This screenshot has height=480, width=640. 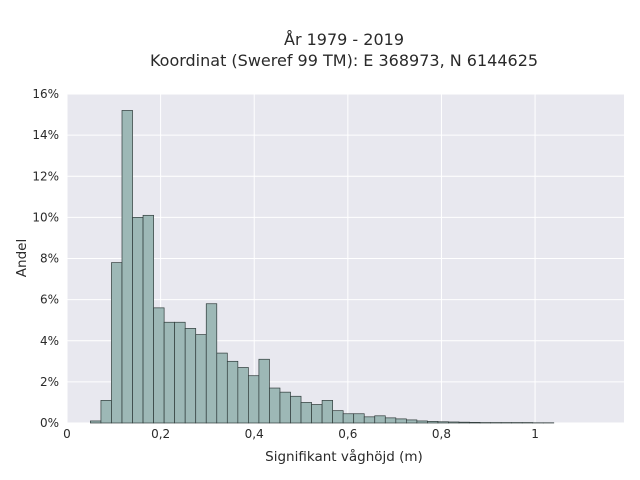 What do you see at coordinates (45, 135) in the screenshot?
I see `y-tick-label: 14%` at bounding box center [45, 135].